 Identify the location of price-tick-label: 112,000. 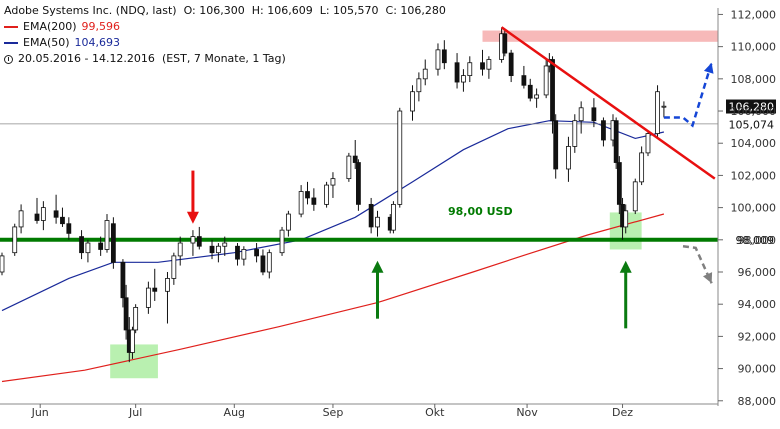
(754, 14).